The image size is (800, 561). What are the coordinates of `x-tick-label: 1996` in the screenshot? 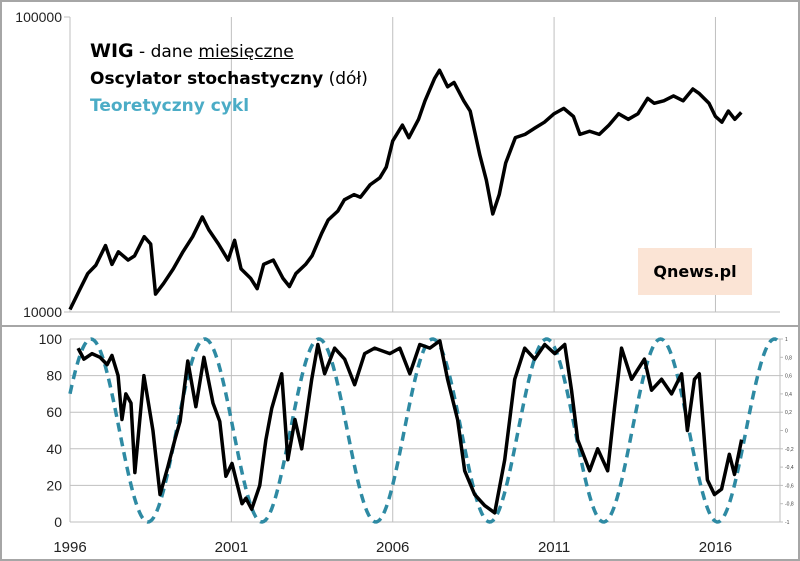 It's located at (69, 547).